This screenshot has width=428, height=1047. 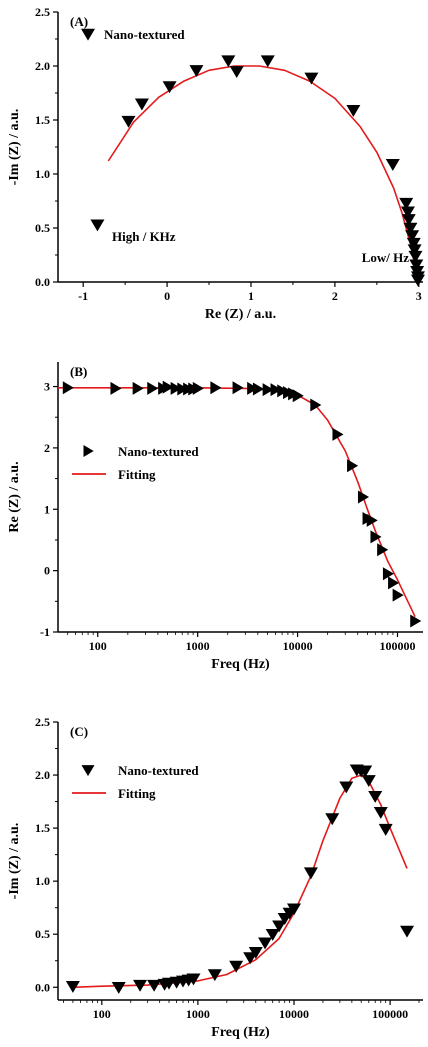 What do you see at coordinates (78, 371) in the screenshot?
I see `panel-label: (B)` at bounding box center [78, 371].